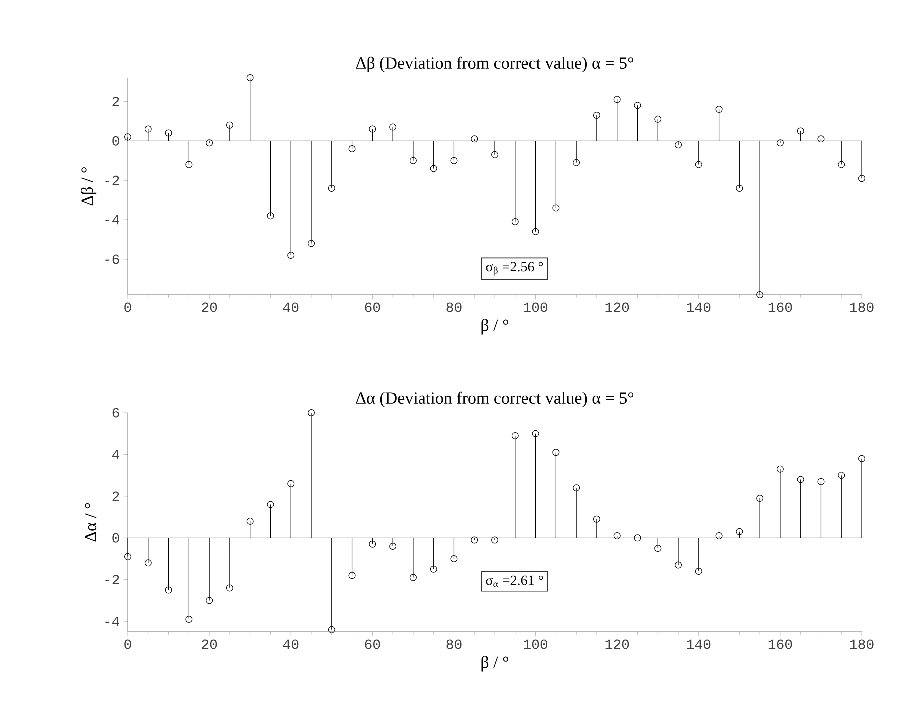 The image size is (912, 702). What do you see at coordinates (91, 522) in the screenshot?
I see `y-axis-title: Δα / °` at bounding box center [91, 522].